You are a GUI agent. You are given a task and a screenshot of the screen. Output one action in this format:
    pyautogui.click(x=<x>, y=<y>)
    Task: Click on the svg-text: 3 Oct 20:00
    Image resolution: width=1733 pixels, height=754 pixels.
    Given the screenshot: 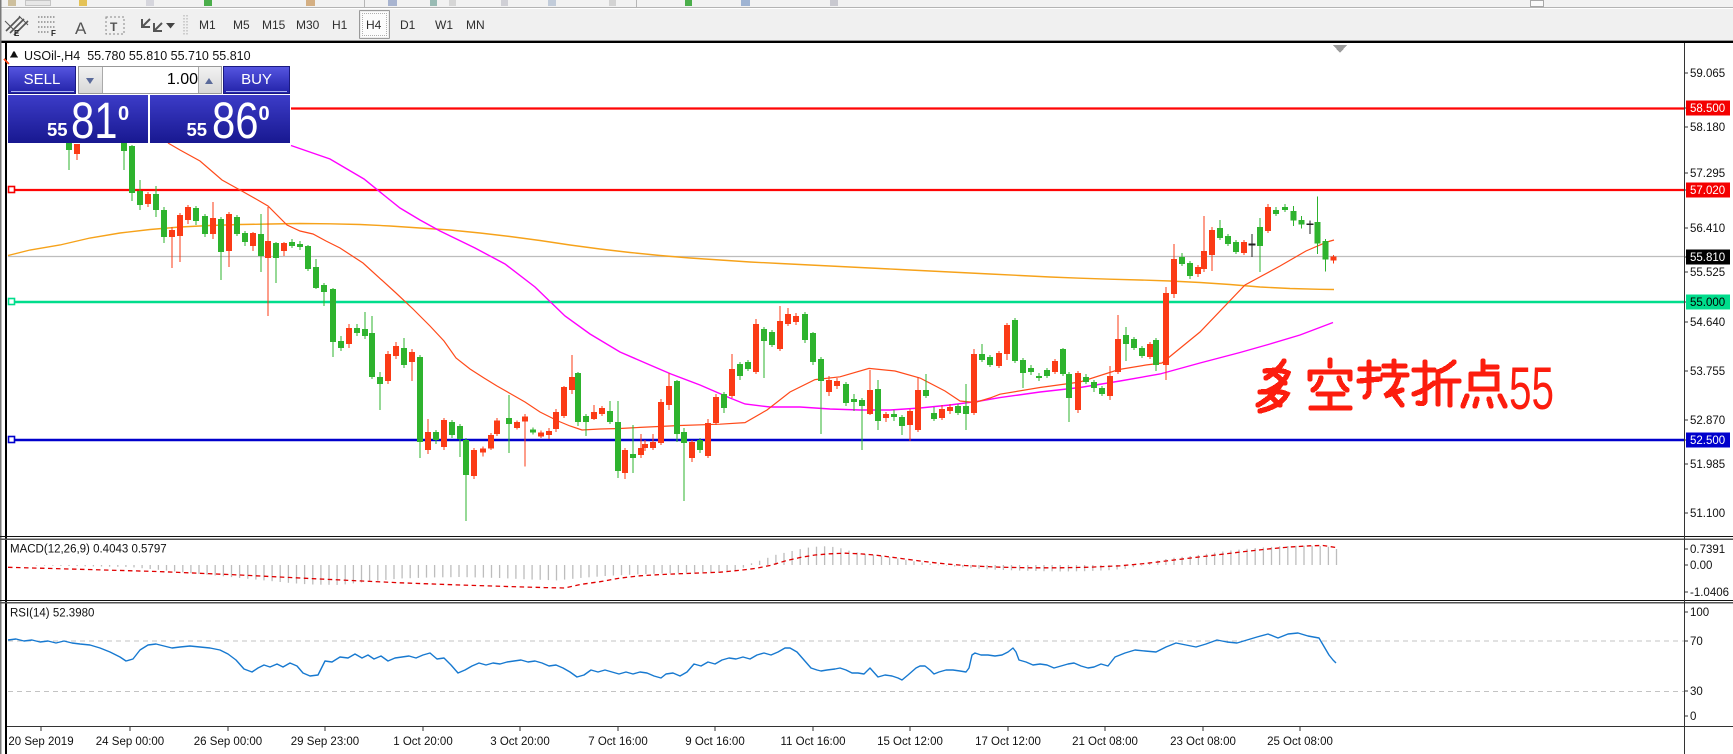 What is the action you would take?
    pyautogui.click(x=519, y=742)
    